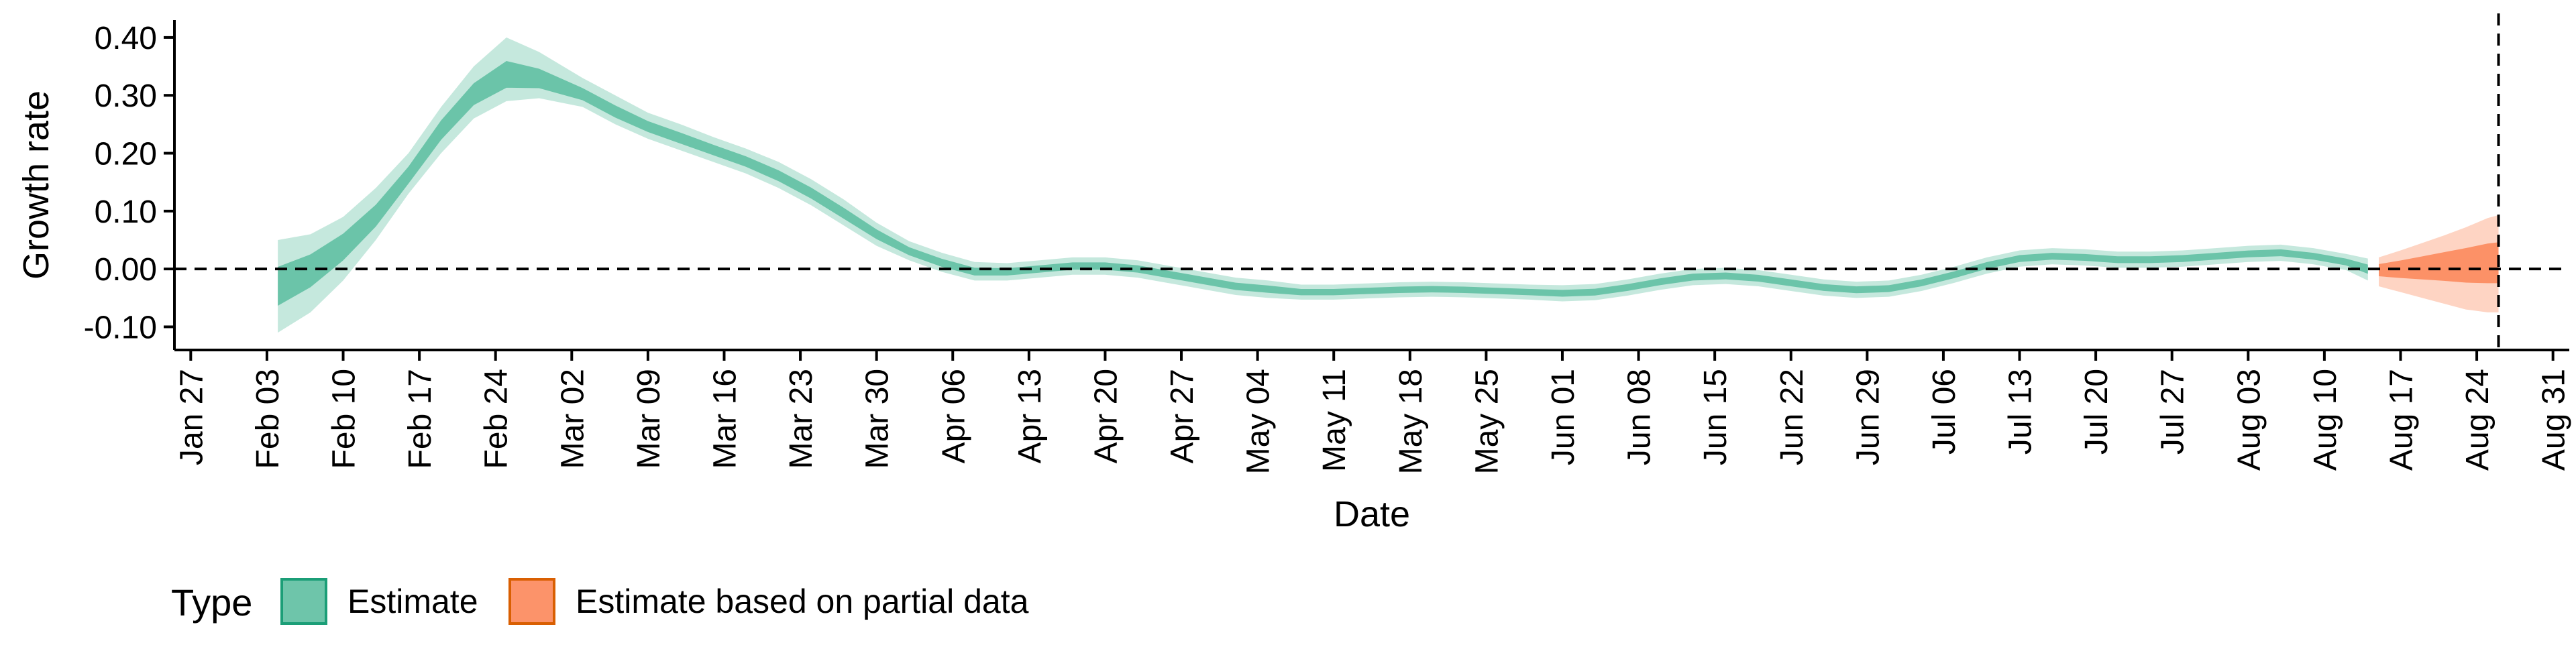 This screenshot has width=2576, height=647. What do you see at coordinates (802, 602) in the screenshot?
I see `legend-label-partial: Estimate based on partial data` at bounding box center [802, 602].